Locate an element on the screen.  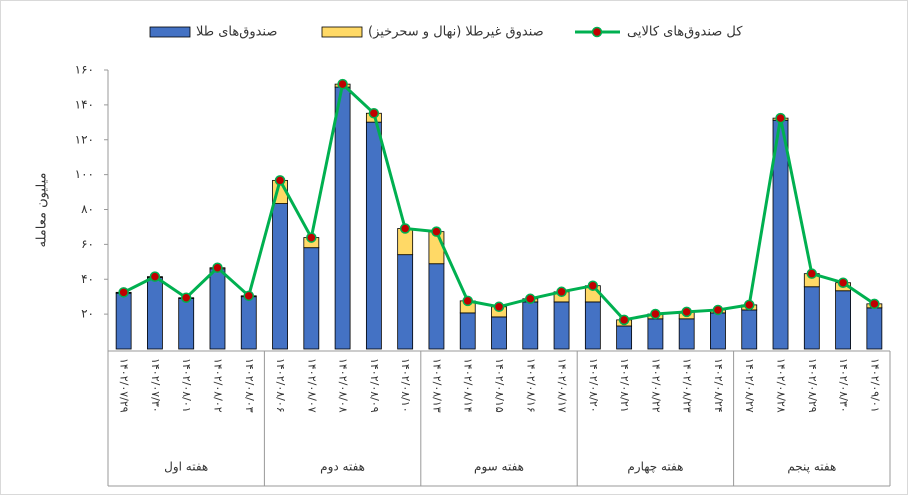
legend-label: صندوق غیرطلا (نهال و سحرخیز) is located at coordinates (456, 32).